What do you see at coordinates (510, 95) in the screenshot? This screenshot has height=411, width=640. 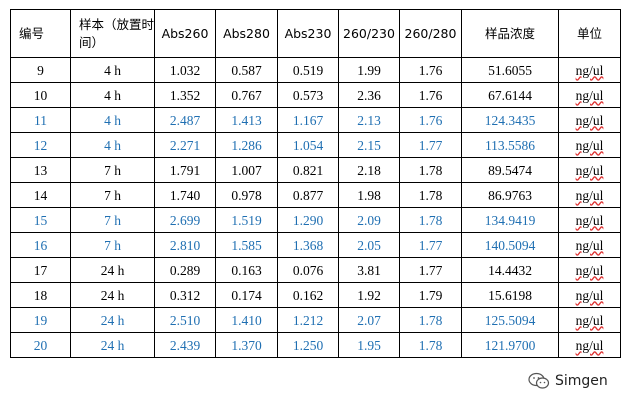 I see `cell-concentration: 67.6144` at bounding box center [510, 95].